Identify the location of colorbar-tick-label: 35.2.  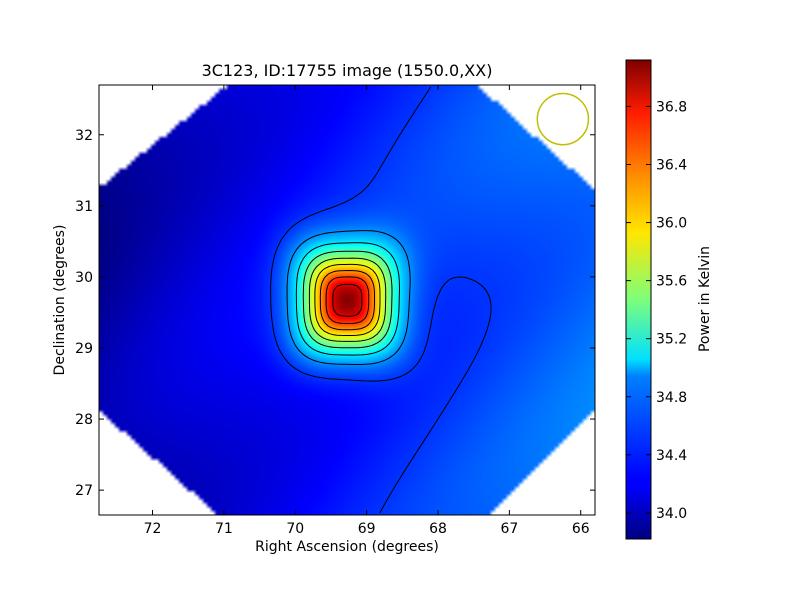
(671, 340).